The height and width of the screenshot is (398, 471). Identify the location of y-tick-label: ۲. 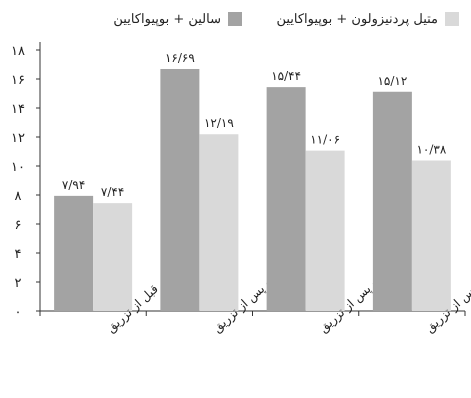
(18, 283).